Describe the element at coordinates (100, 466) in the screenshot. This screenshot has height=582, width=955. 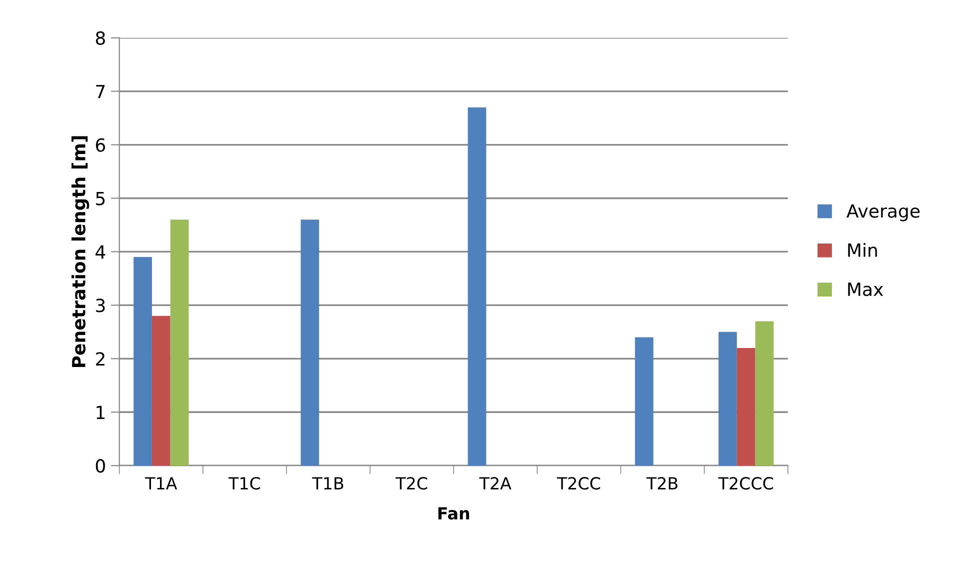
I see `y-tick-label: 0` at that location.